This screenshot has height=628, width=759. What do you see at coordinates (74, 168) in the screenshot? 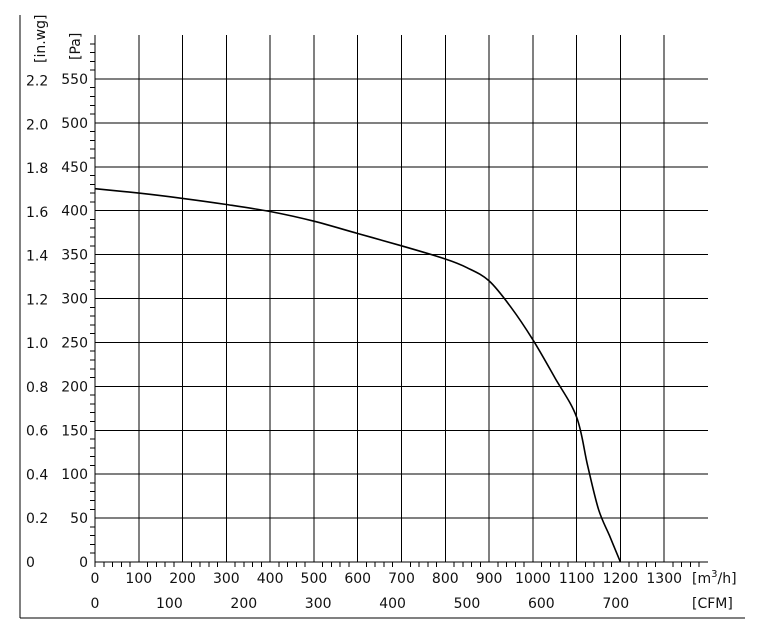
I see `y-primary-tick-label: 450` at bounding box center [74, 168].